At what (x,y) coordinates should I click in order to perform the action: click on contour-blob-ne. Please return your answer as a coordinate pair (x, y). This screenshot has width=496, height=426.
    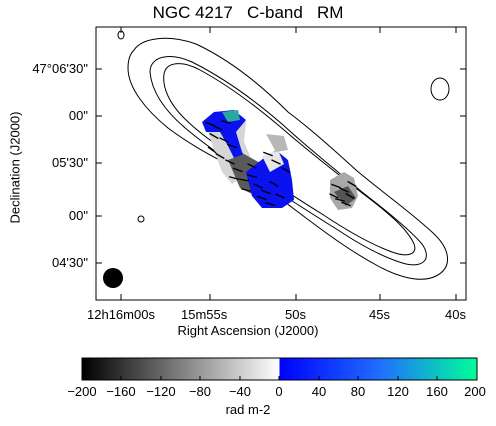
    Looking at the image, I should click on (440, 89).